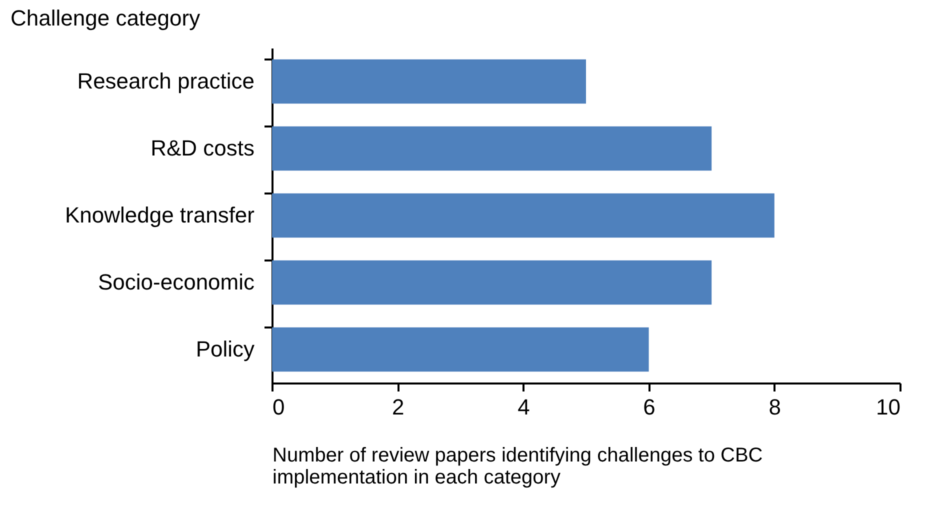 The image size is (928, 523). What do you see at coordinates (524, 407) in the screenshot?
I see `x-tick-label: 4` at bounding box center [524, 407].